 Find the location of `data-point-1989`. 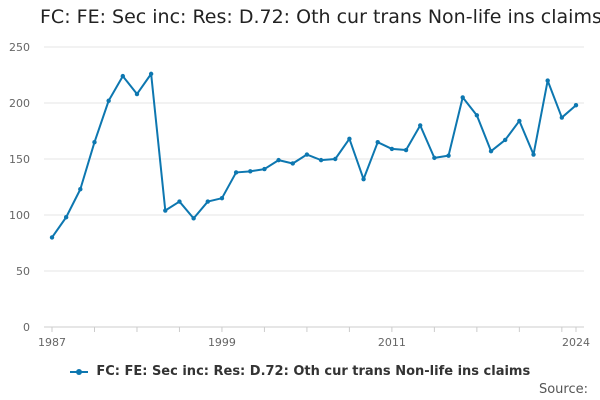

data-point-1989 is located at coordinates (80, 189).